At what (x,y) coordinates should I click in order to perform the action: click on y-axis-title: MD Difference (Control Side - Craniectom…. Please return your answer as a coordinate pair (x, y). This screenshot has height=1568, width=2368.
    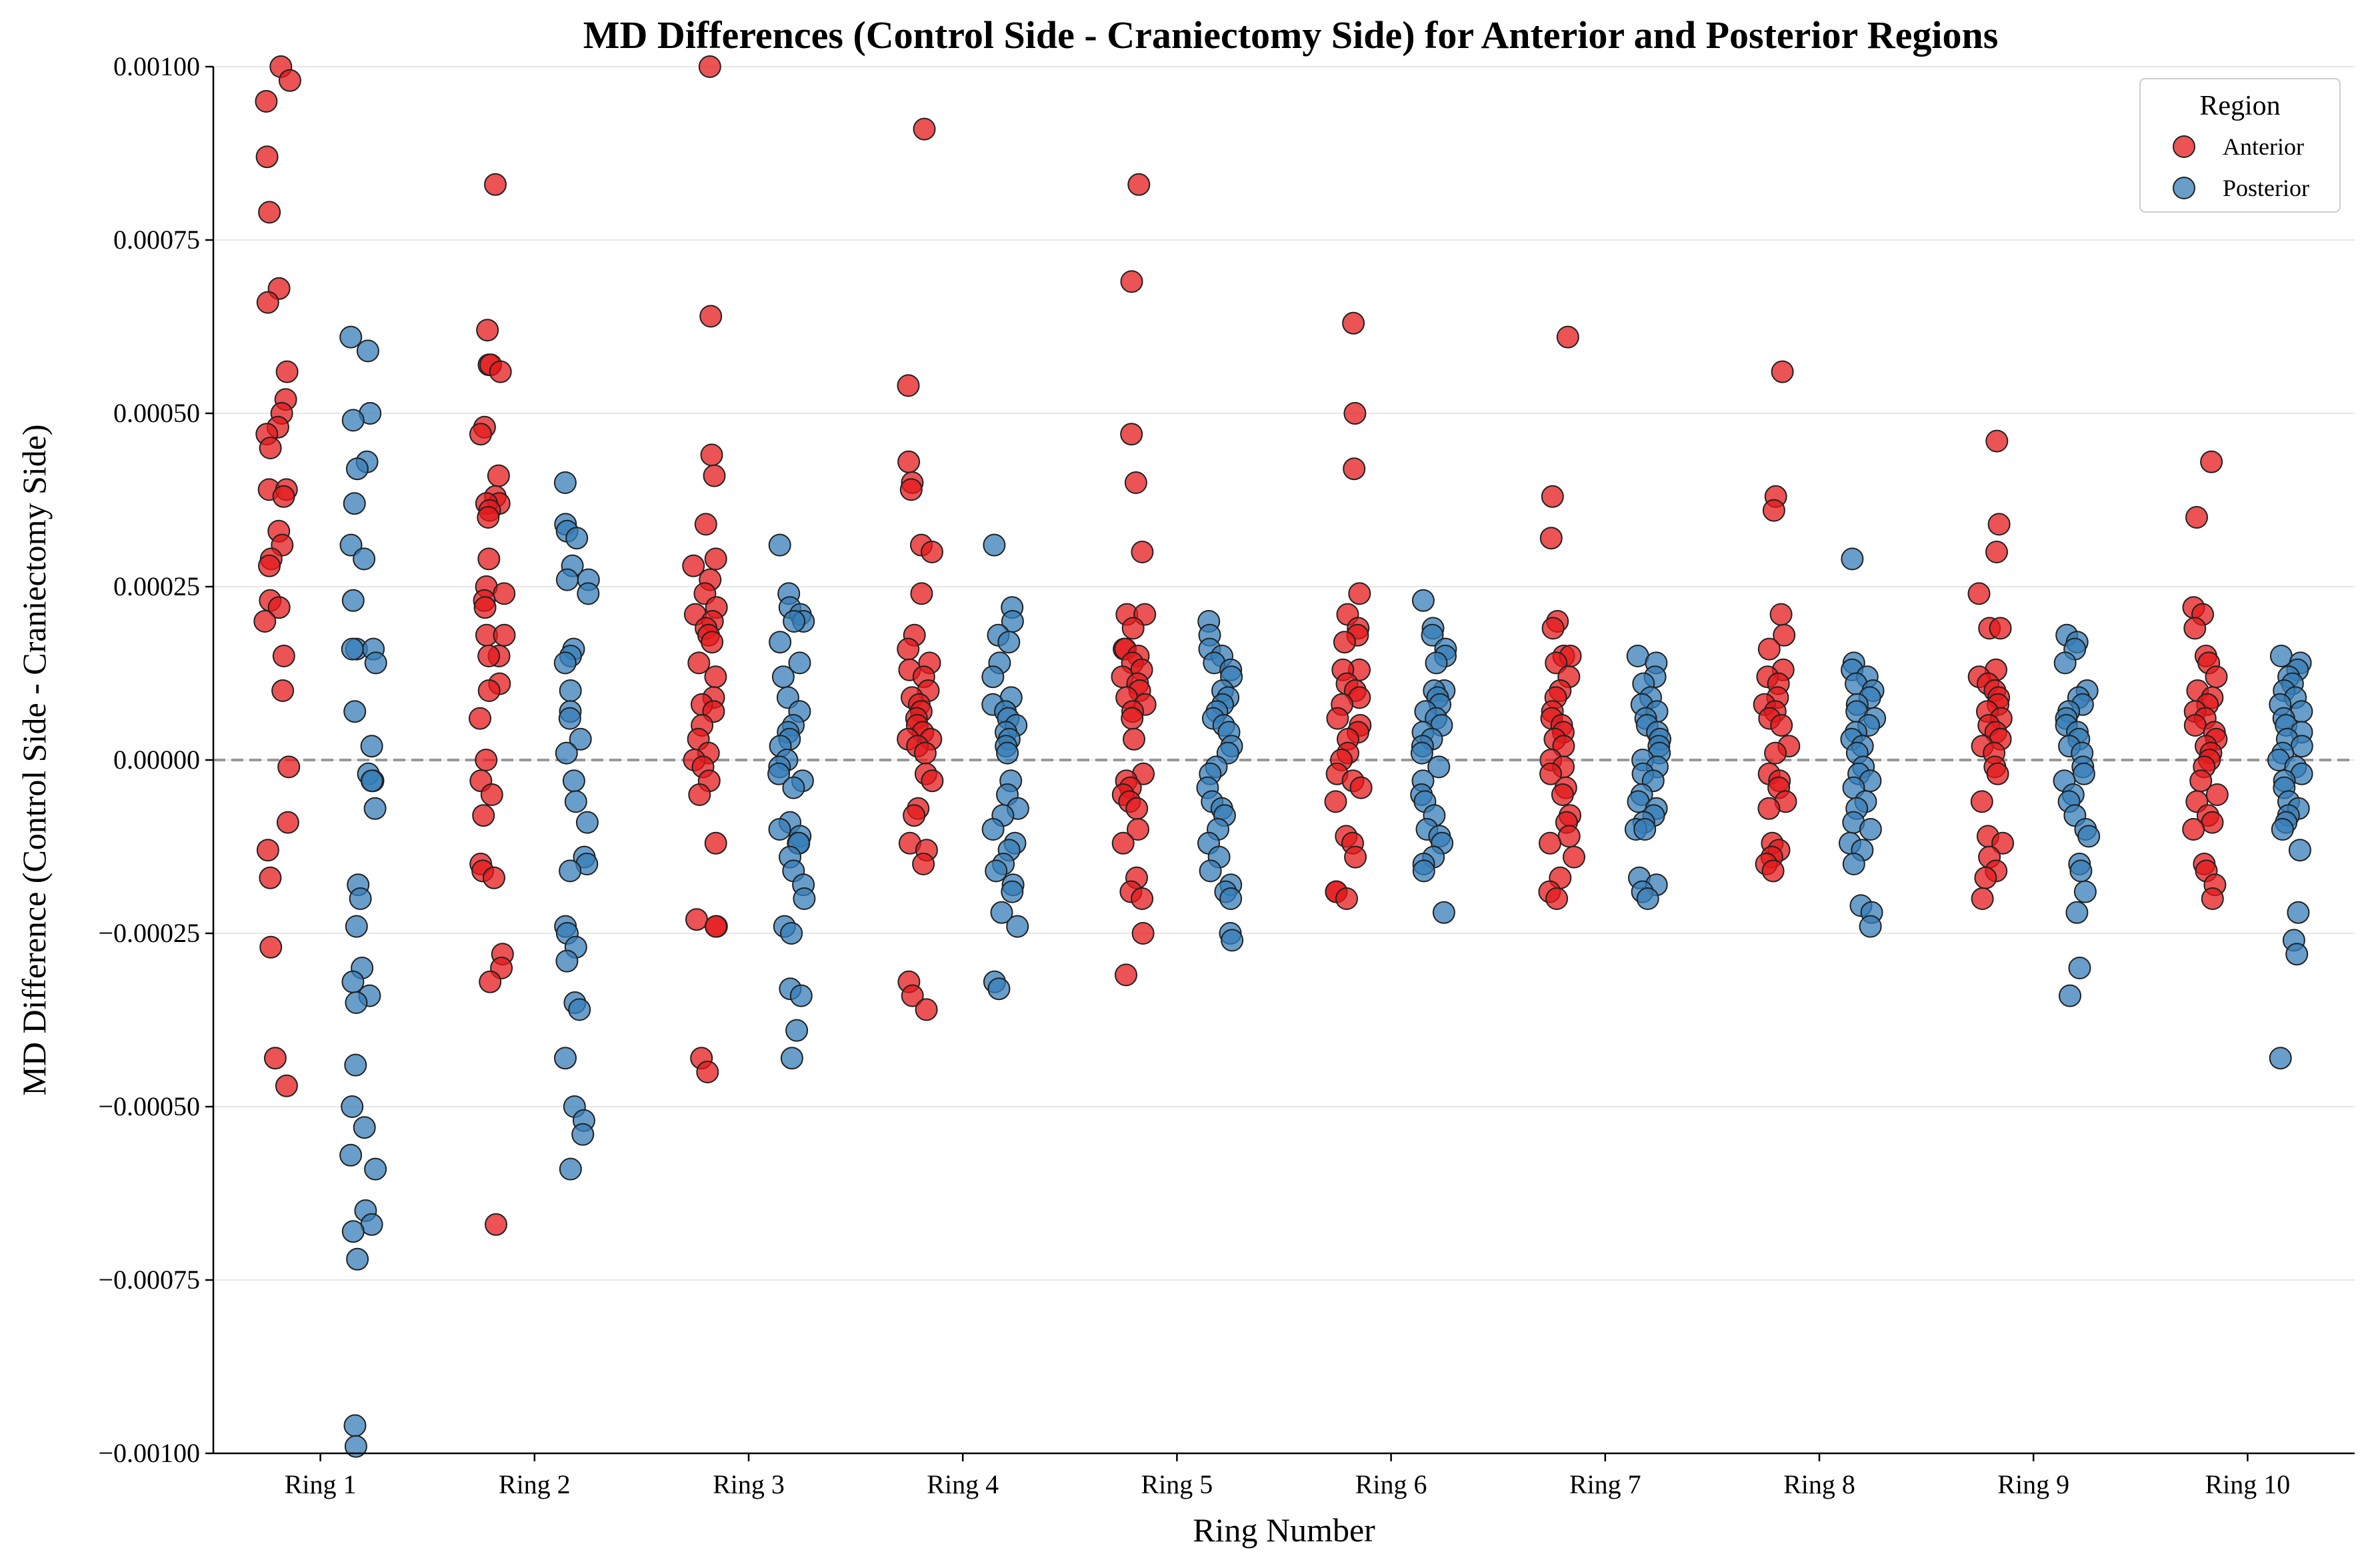
    Looking at the image, I should click on (34, 759).